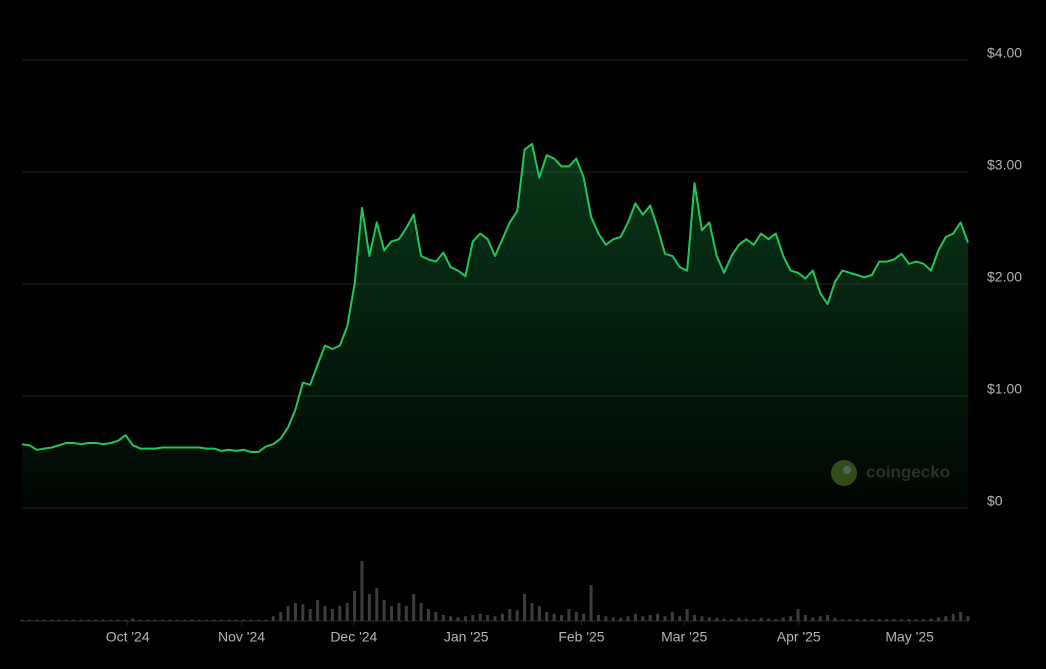  What do you see at coordinates (581, 637) in the screenshot?
I see `x-tick-label: Feb '25` at bounding box center [581, 637].